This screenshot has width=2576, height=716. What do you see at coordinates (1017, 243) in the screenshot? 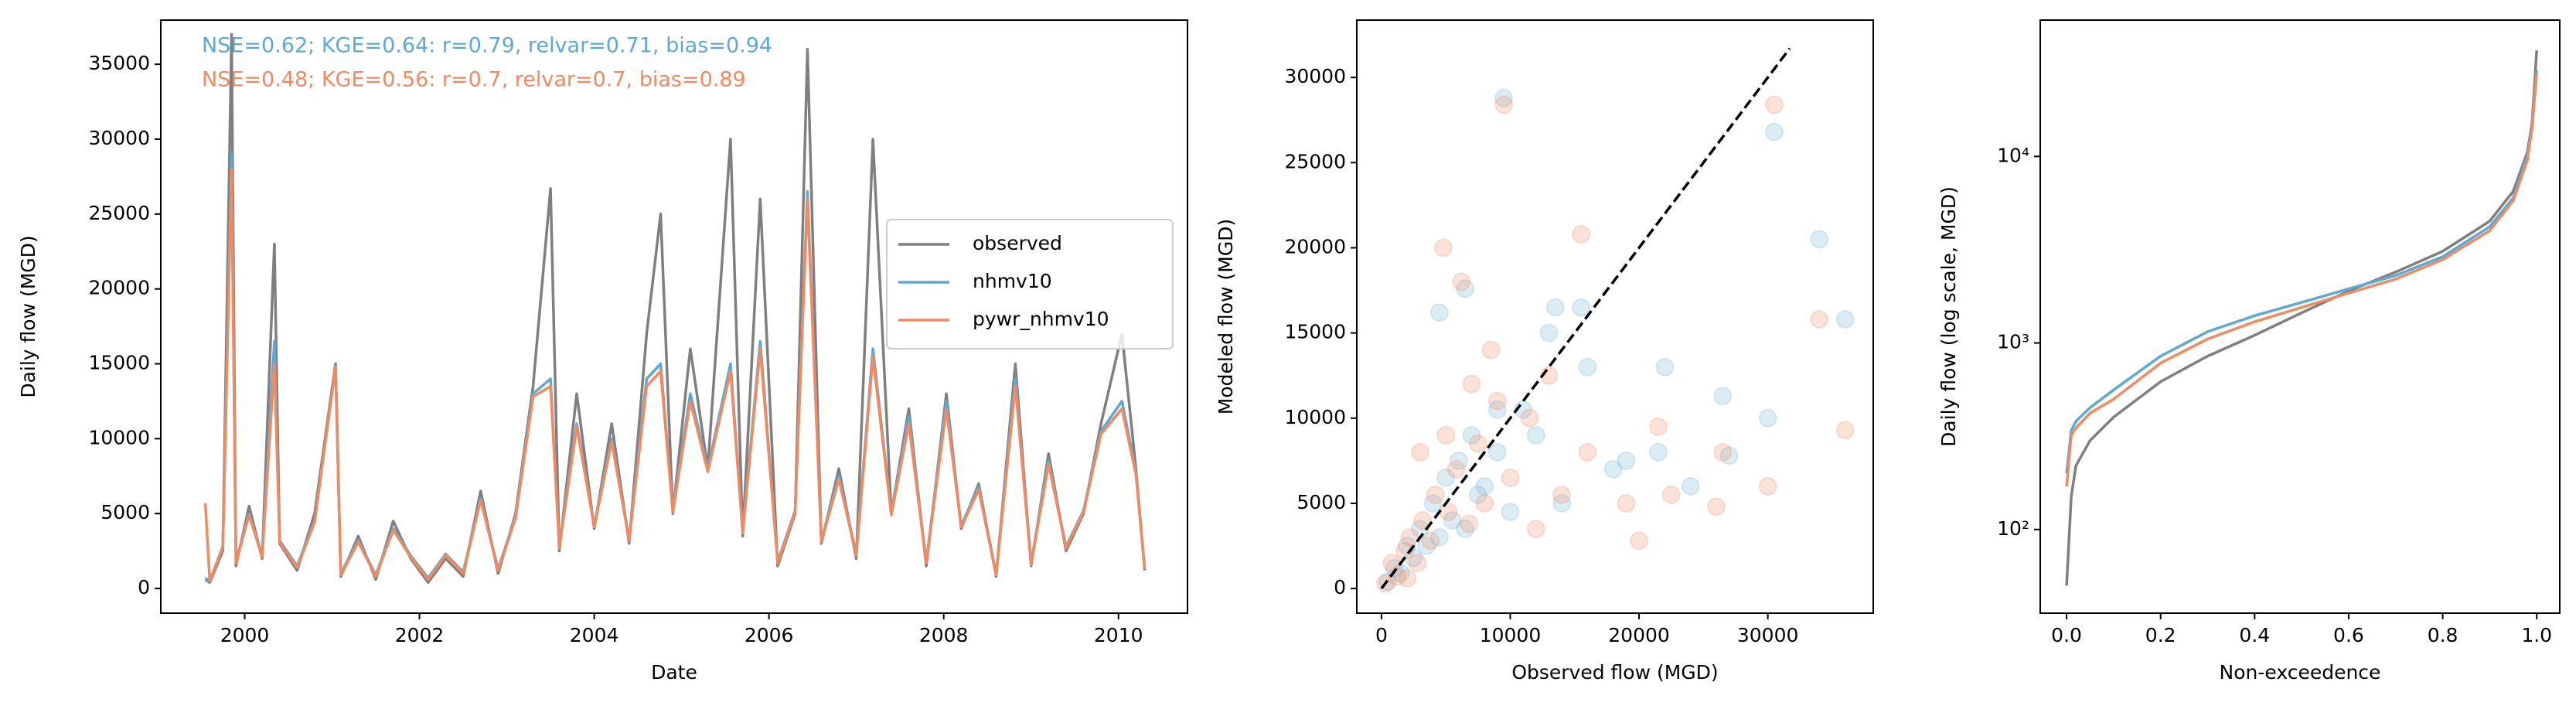
I see `legend-label: observed` at bounding box center [1017, 243].